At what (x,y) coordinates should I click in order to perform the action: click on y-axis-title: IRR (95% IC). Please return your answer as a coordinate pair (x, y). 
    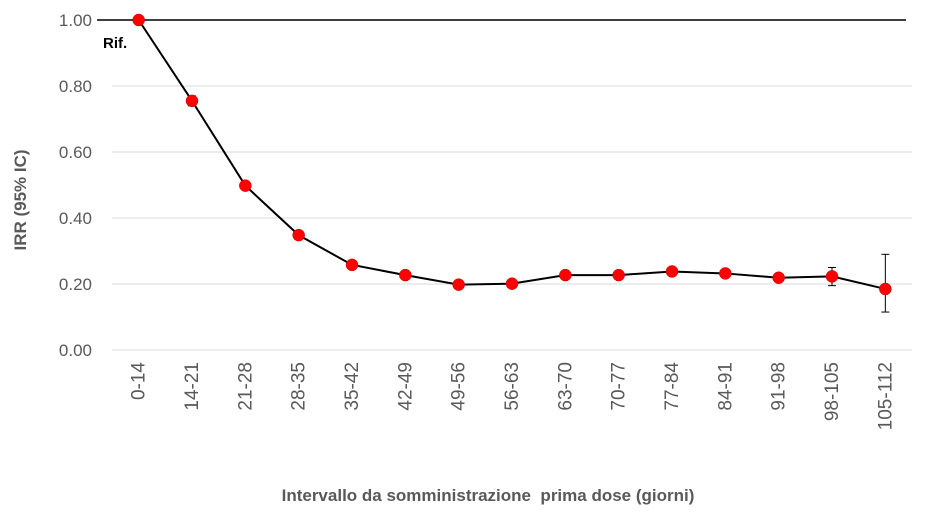
    Looking at the image, I should click on (20, 199).